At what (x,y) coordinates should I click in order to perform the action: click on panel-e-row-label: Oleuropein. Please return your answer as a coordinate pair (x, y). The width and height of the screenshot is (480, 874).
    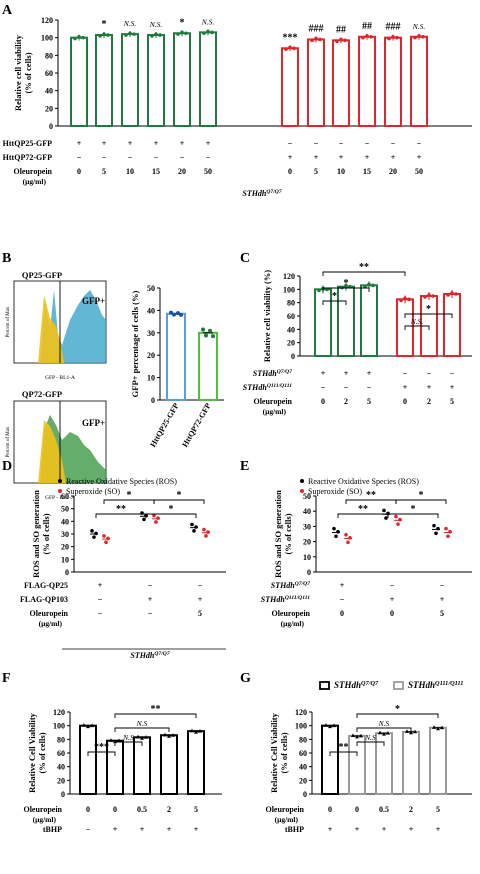
    Looking at the image, I should click on (290, 613).